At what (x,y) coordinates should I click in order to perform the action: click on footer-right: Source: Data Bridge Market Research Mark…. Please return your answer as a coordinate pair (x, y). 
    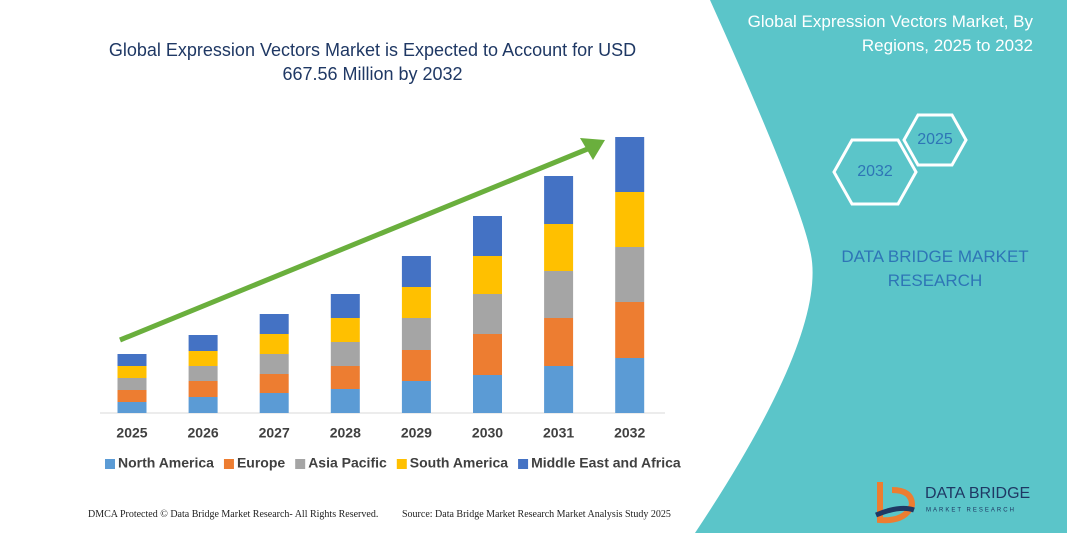
    Looking at the image, I should click on (536, 514).